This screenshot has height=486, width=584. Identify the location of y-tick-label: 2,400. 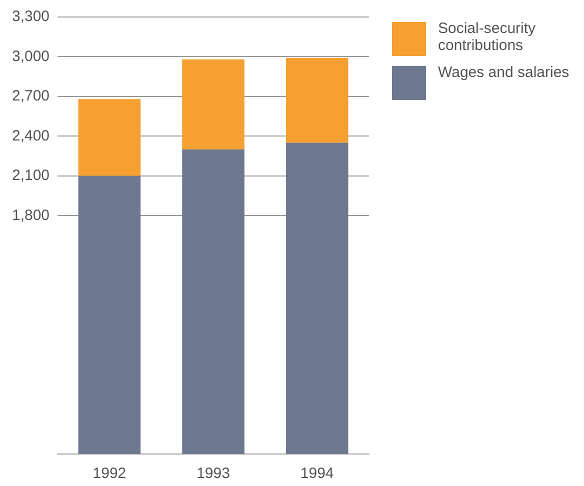
(31, 135).